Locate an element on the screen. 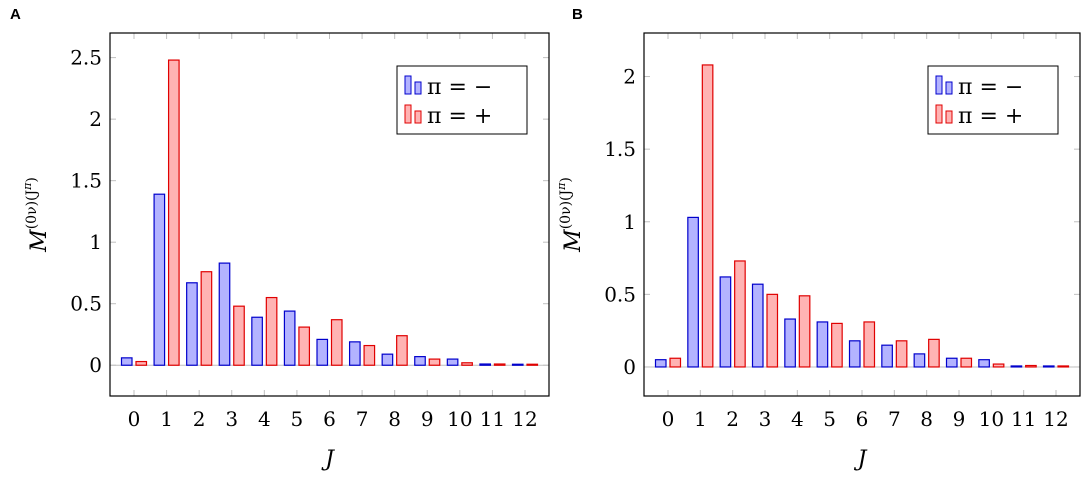  legend-swatch-minus-short is located at coordinates (418, 88).